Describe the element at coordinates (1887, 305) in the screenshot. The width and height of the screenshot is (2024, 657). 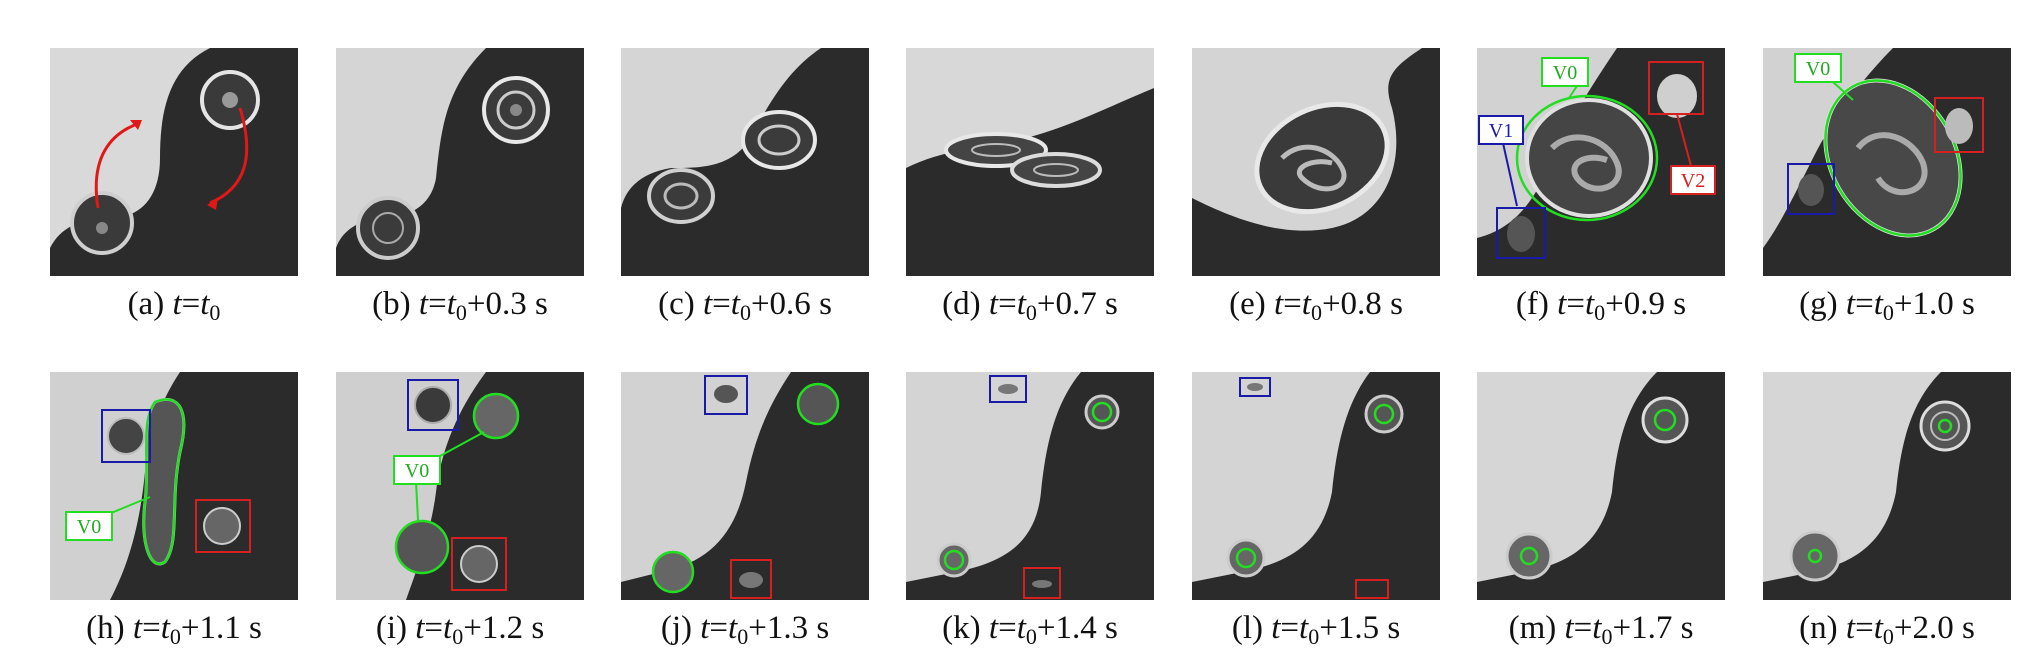
I see `caption-g: (g) t=t0+1.0 s` at that location.